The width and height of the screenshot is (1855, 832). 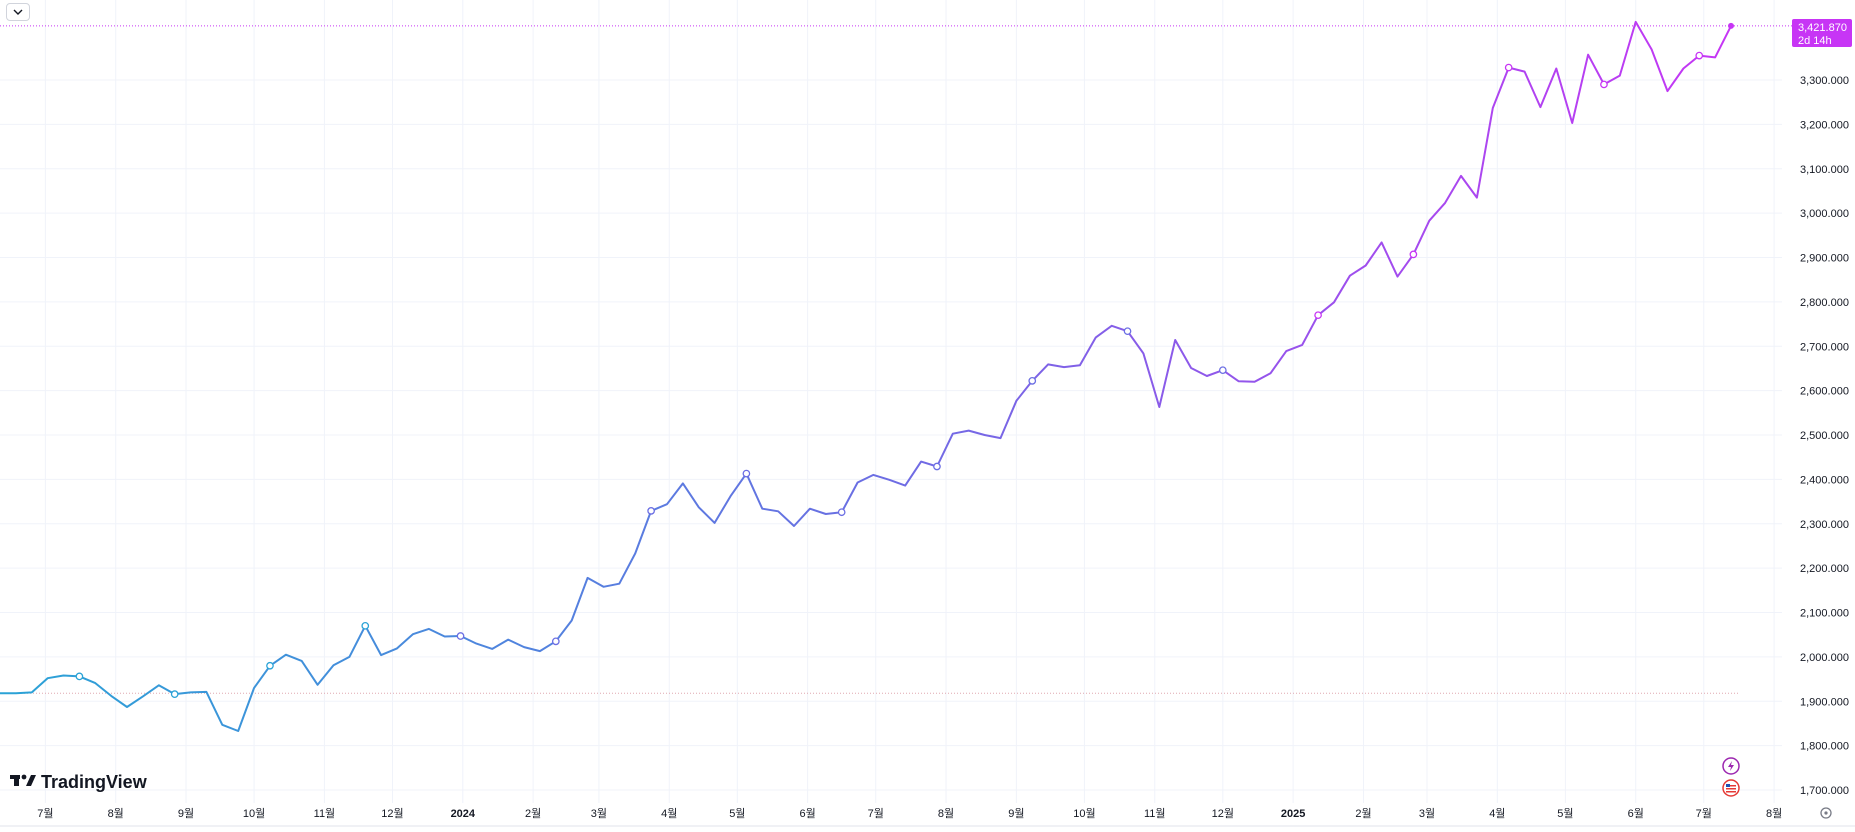 What do you see at coordinates (23, 780) in the screenshot?
I see `tradingview-logo-icon` at bounding box center [23, 780].